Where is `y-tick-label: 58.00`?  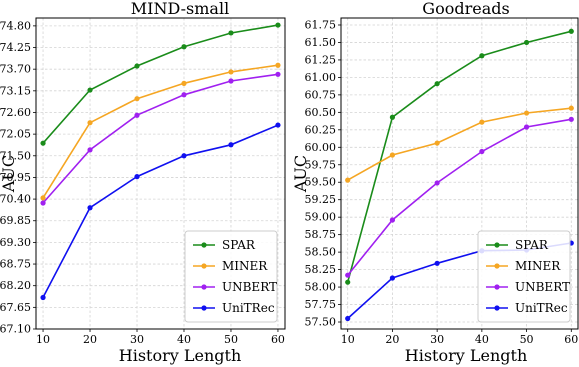 y-tick-label: 58.00 is located at coordinates (321, 287).